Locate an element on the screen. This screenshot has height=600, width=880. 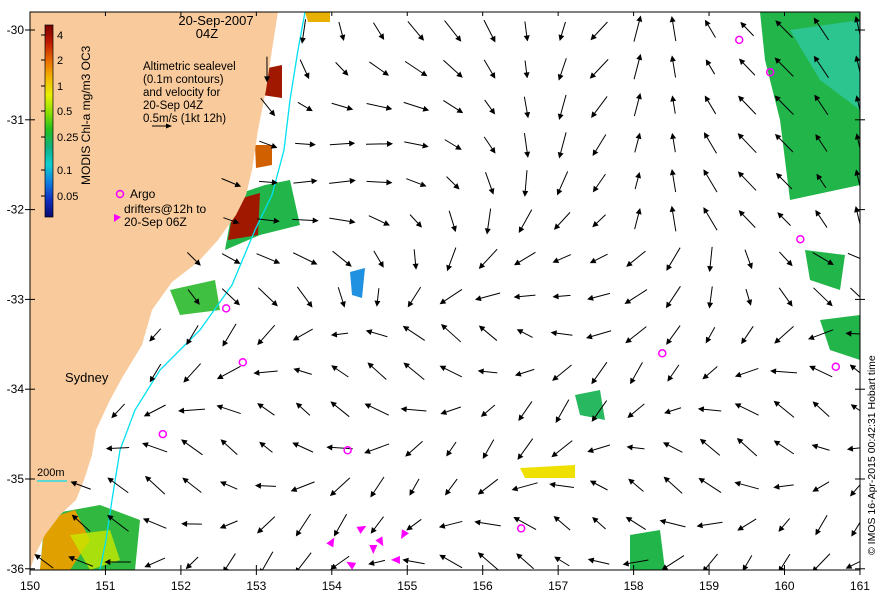
colorbar-label: MODIS Chl-a mg/m3 OC3 is located at coordinates (86, 115).